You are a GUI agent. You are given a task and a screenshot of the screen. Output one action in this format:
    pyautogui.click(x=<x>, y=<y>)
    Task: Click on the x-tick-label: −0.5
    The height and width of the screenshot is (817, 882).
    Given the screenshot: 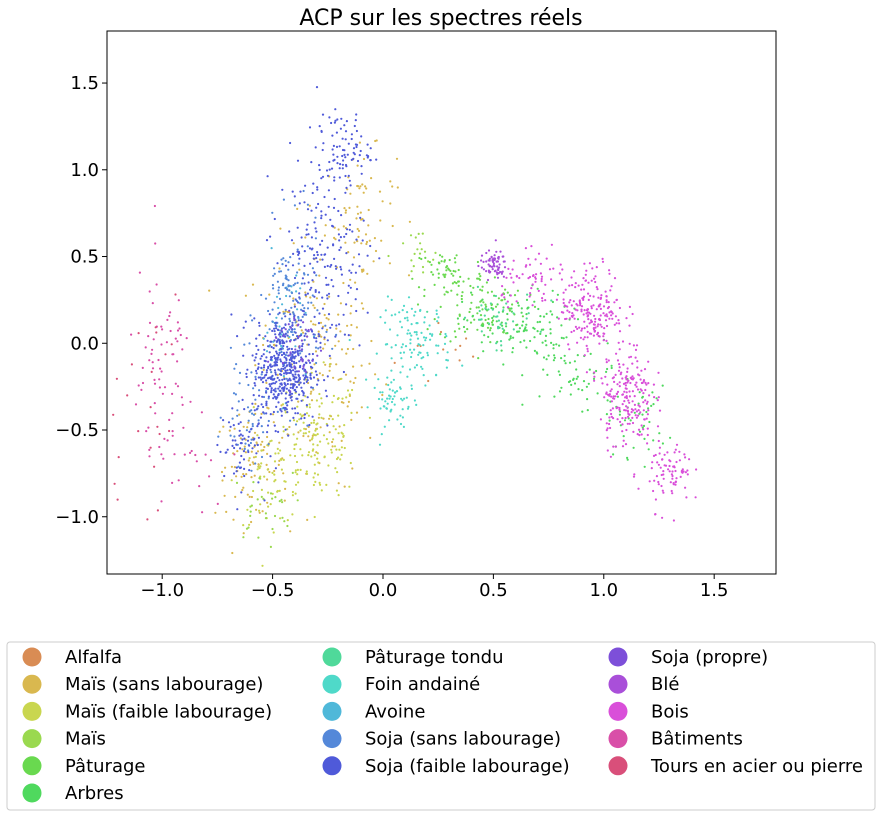 What is the action you would take?
    pyautogui.click(x=273, y=590)
    